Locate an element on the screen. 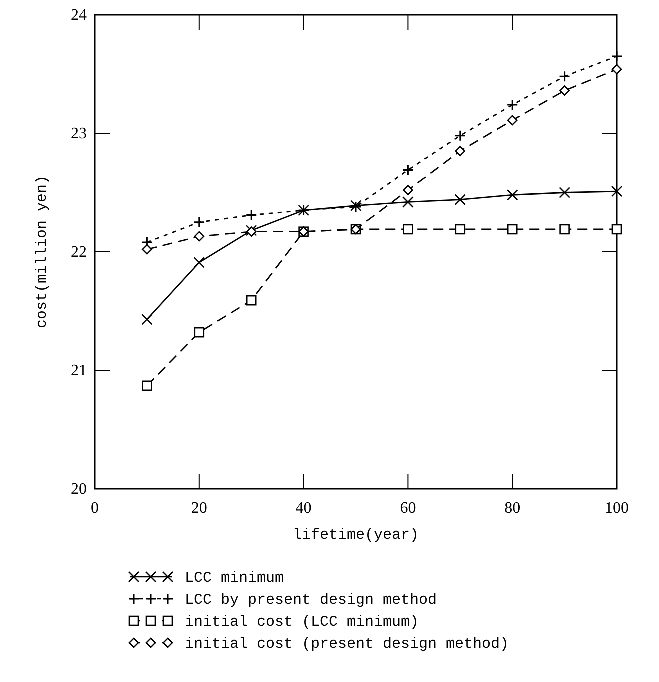 The image size is (659, 682). y-tick-label: 21 is located at coordinates (79, 371).